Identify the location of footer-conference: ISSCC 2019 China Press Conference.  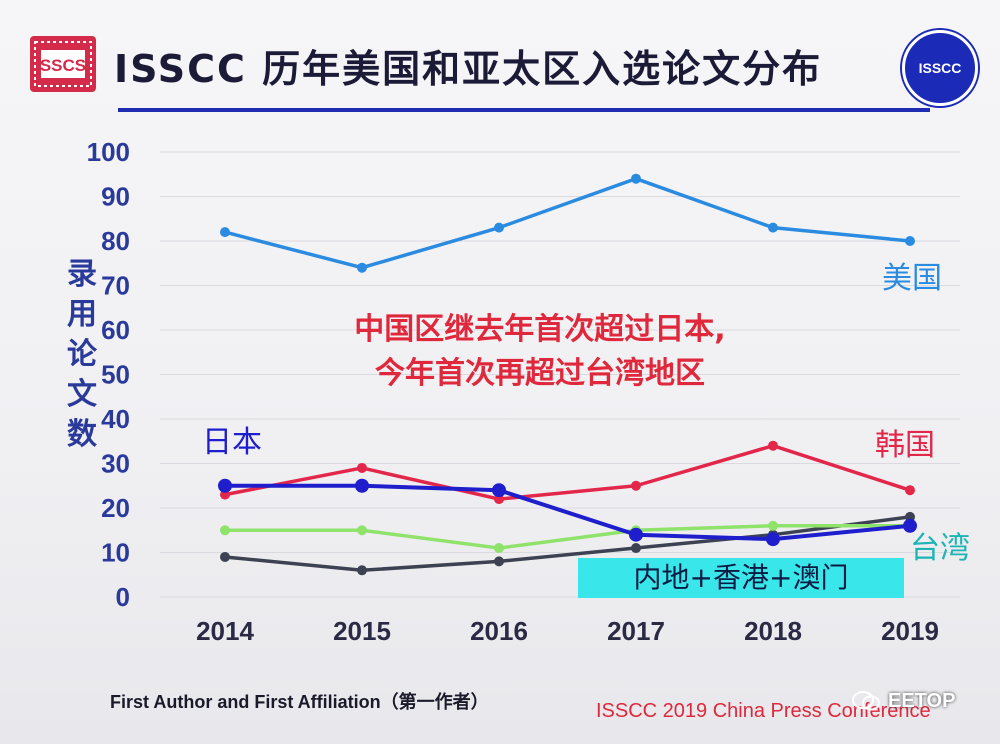
(763, 711).